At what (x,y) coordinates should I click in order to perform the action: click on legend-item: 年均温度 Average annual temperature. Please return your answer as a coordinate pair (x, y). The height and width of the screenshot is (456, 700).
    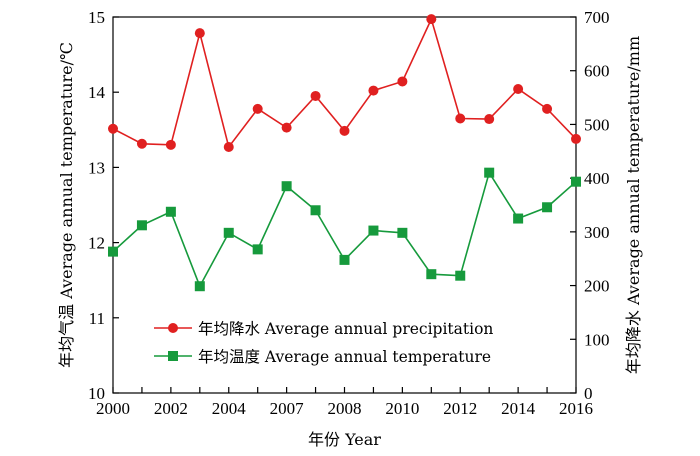
    Looking at the image, I should click on (322, 357).